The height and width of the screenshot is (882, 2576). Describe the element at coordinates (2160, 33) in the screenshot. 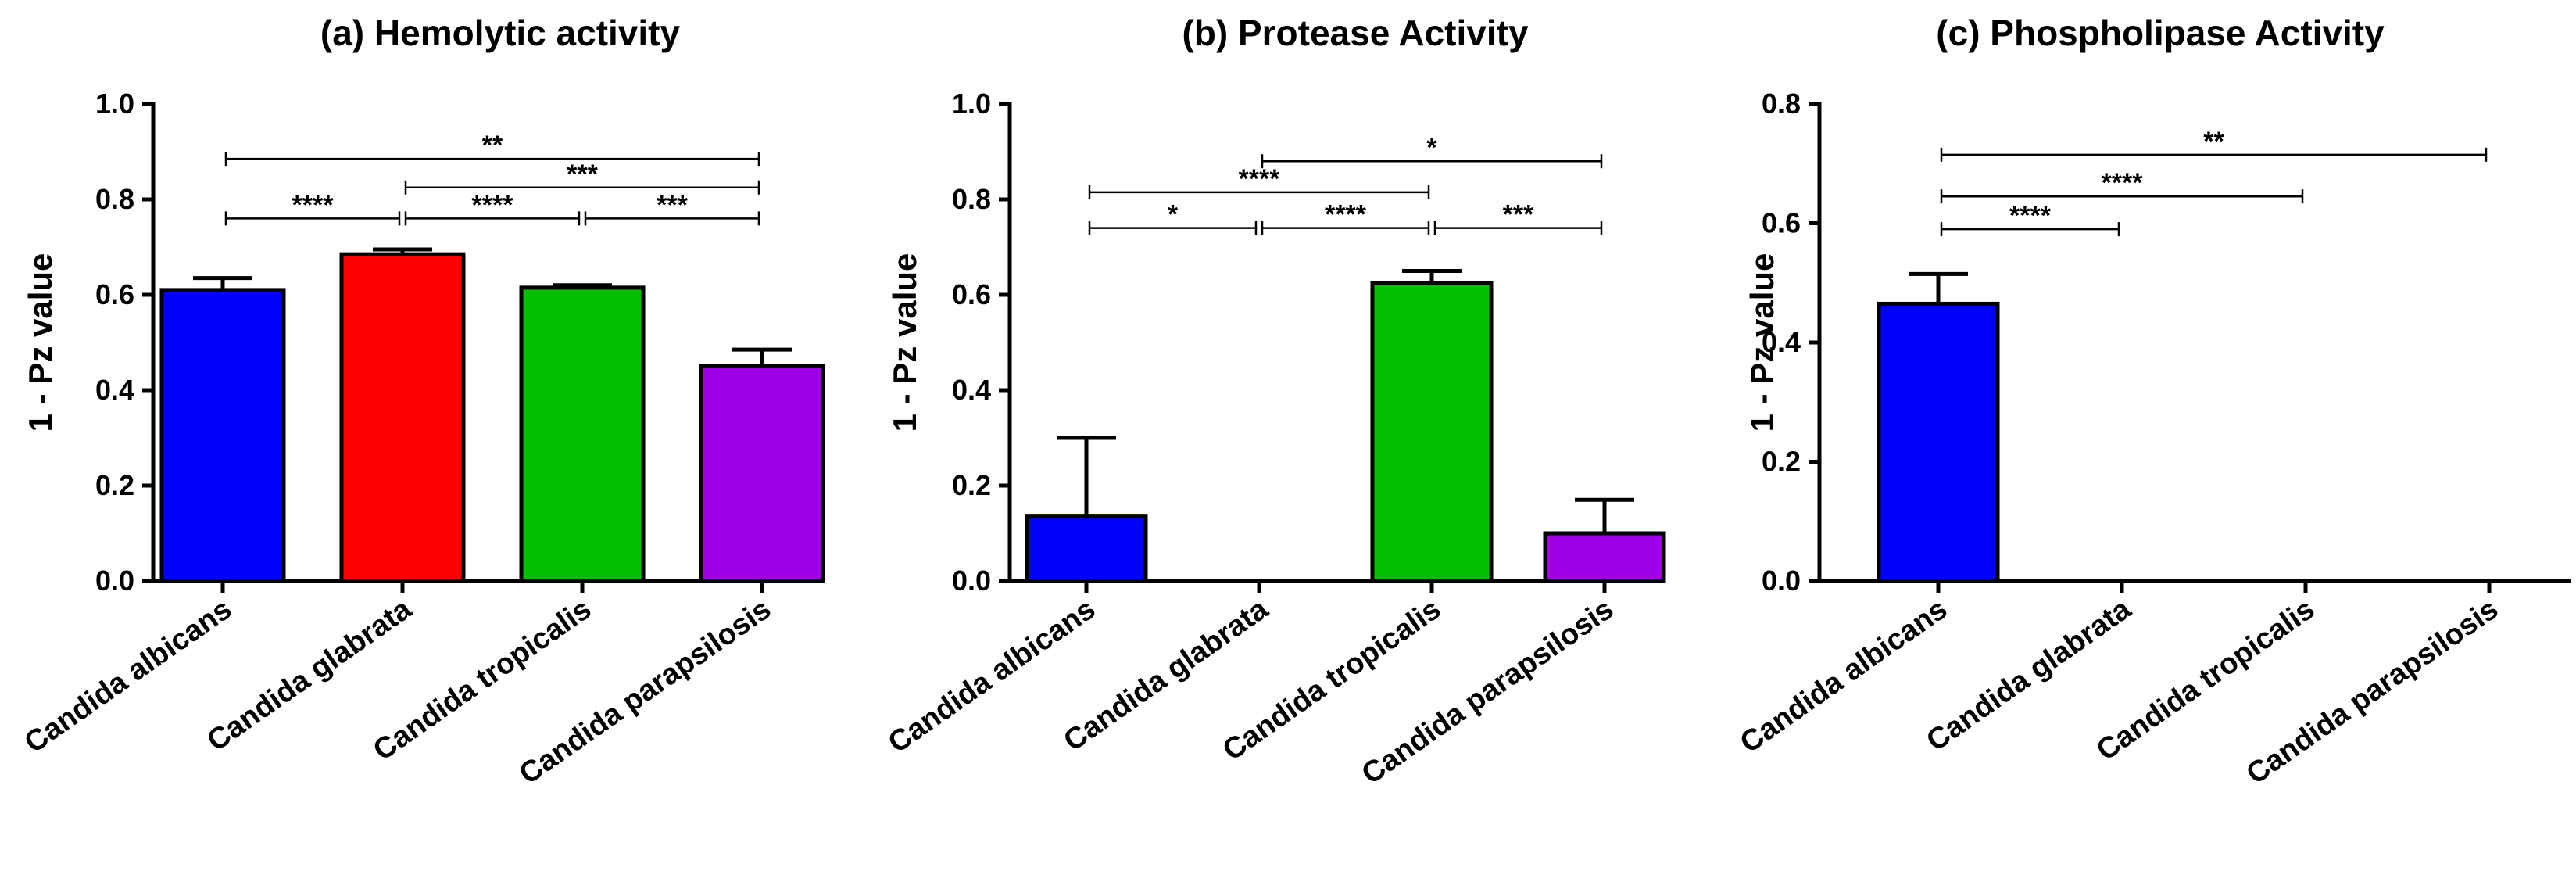

I see `chart-title: (c) Phospholipase Activity` at that location.